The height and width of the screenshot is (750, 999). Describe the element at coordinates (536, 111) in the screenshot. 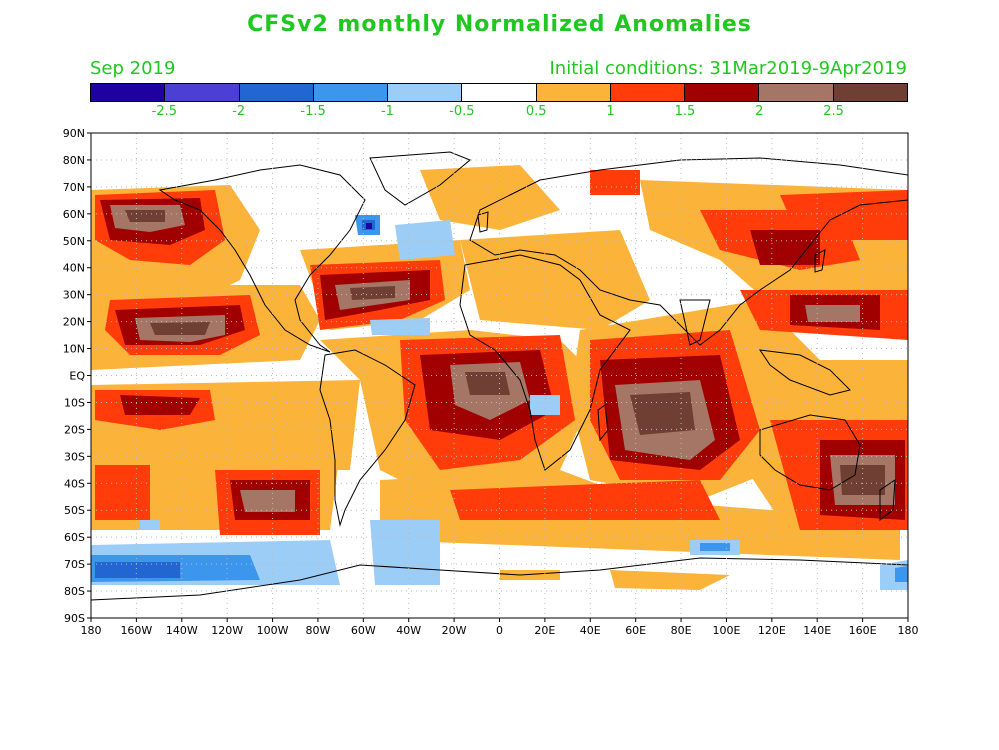

I see `colorbar-label: 0.5` at that location.